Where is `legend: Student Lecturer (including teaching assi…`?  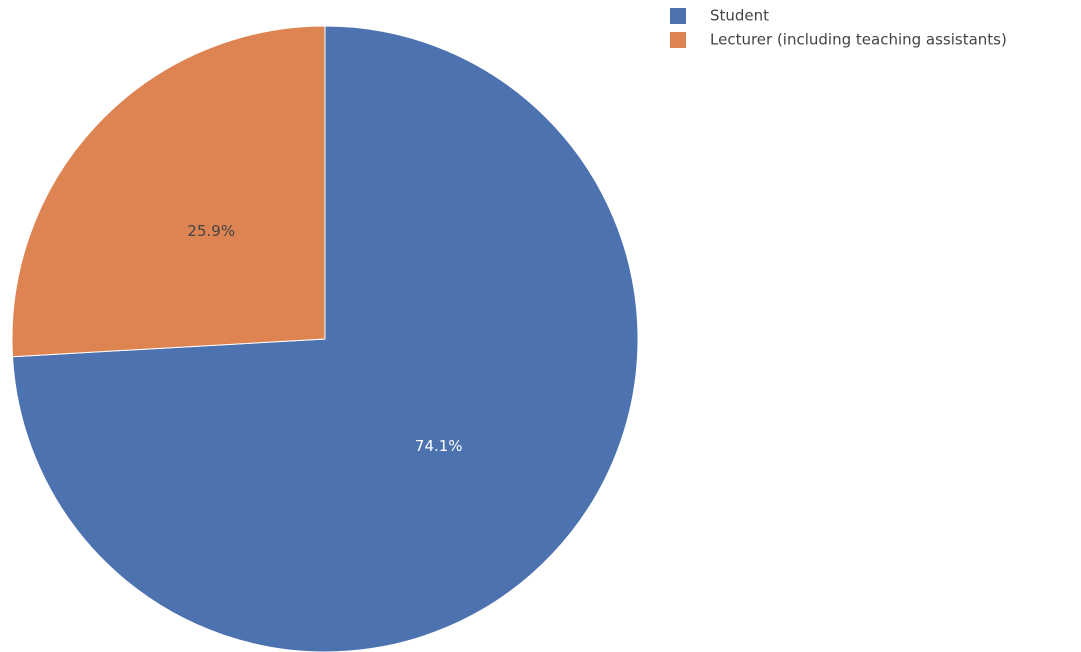
legend: Student Lecturer (including teaching assi… is located at coordinates (838, 28).